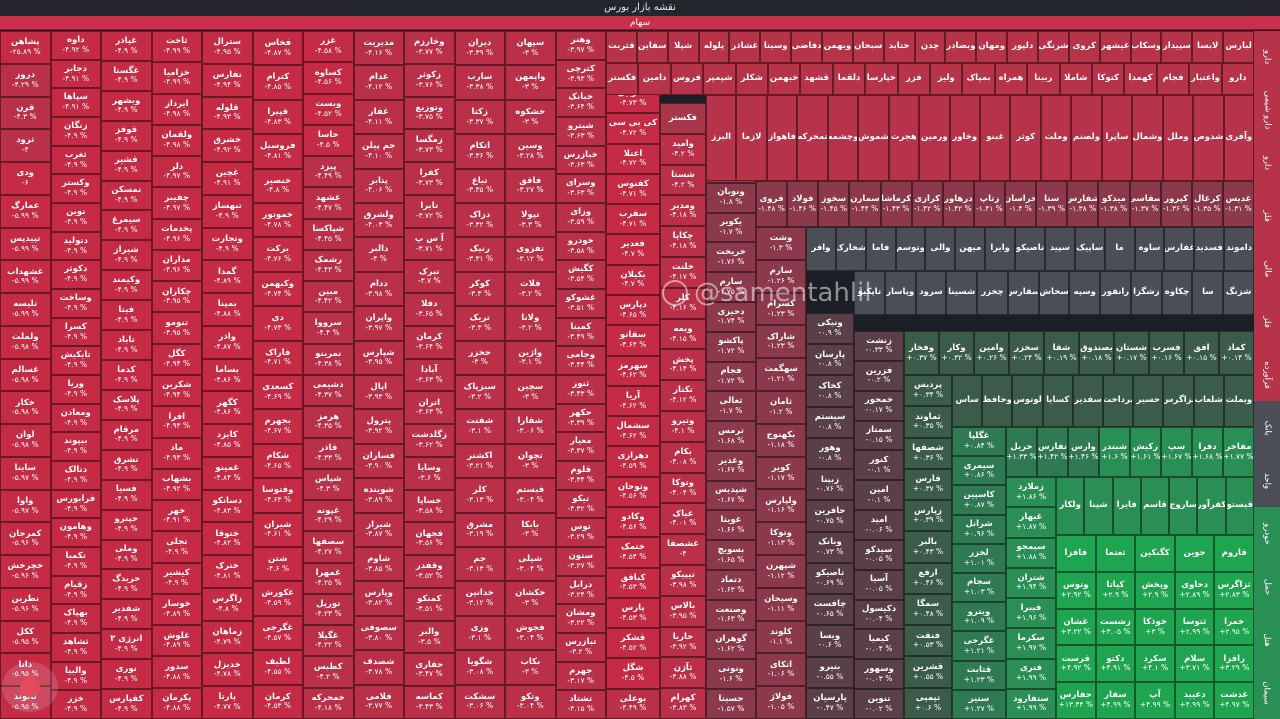  Describe the element at coordinates (910, 249) in the screenshot. I see `stock-cell: وتوسم` at that location.